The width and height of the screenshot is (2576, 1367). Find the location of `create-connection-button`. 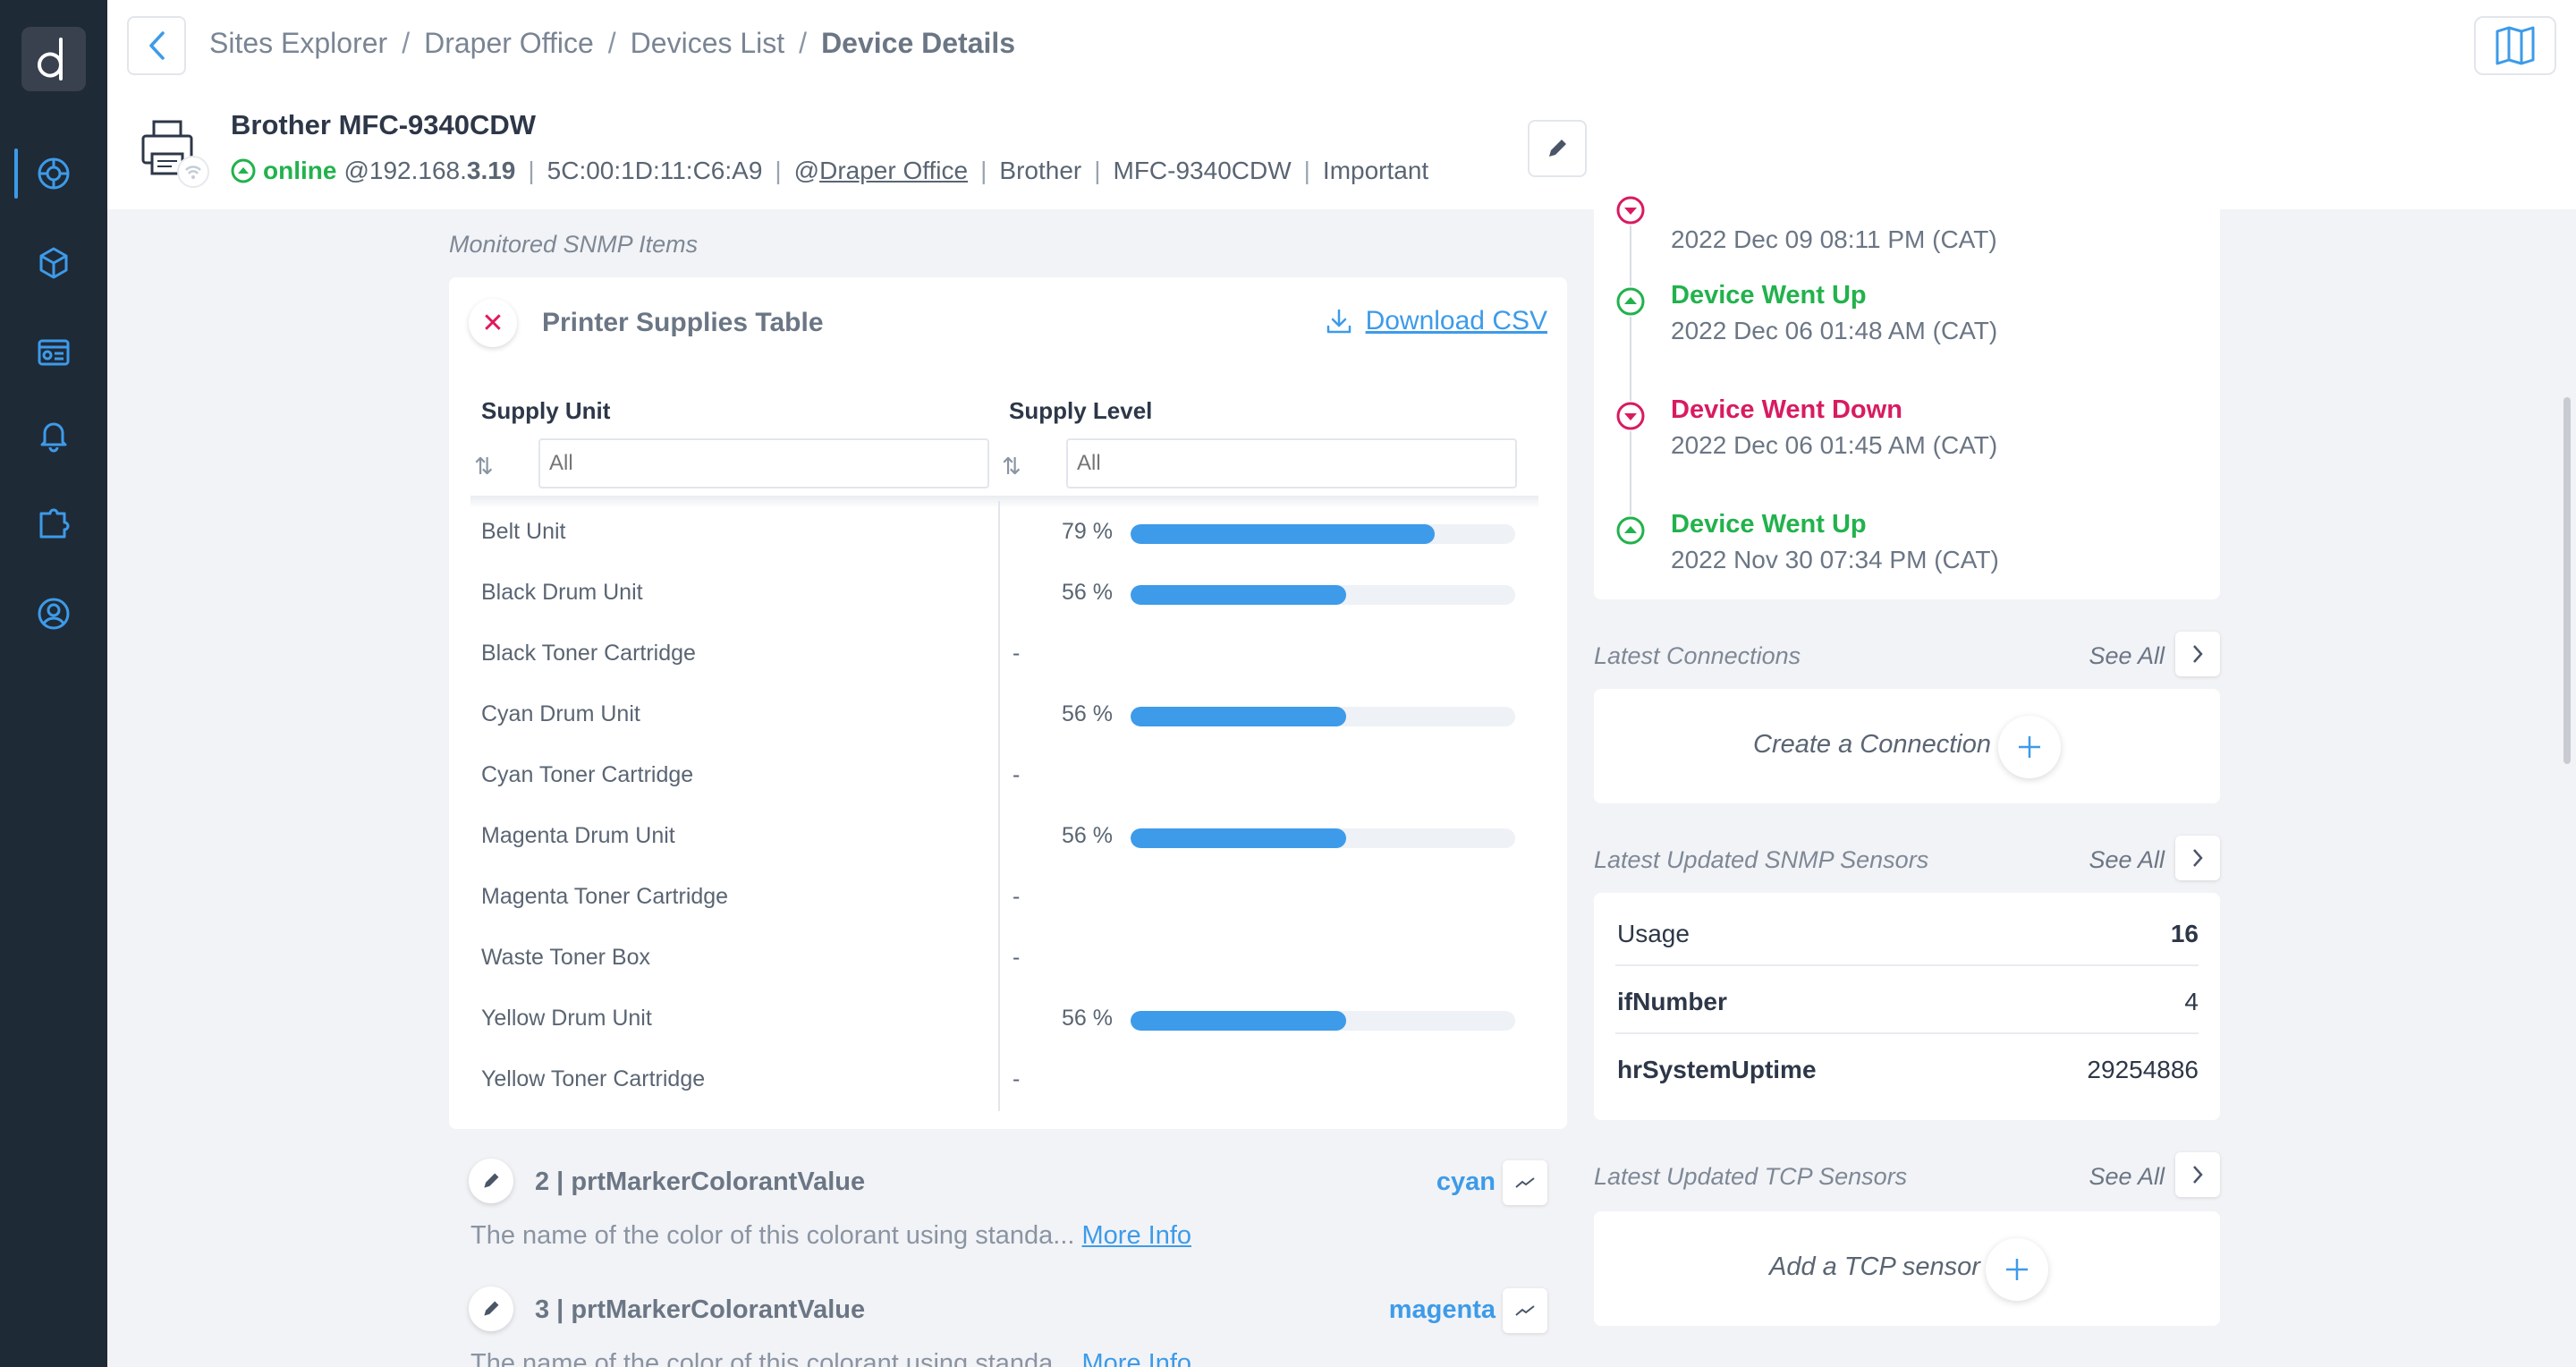

create-connection-button is located at coordinates (2029, 747).